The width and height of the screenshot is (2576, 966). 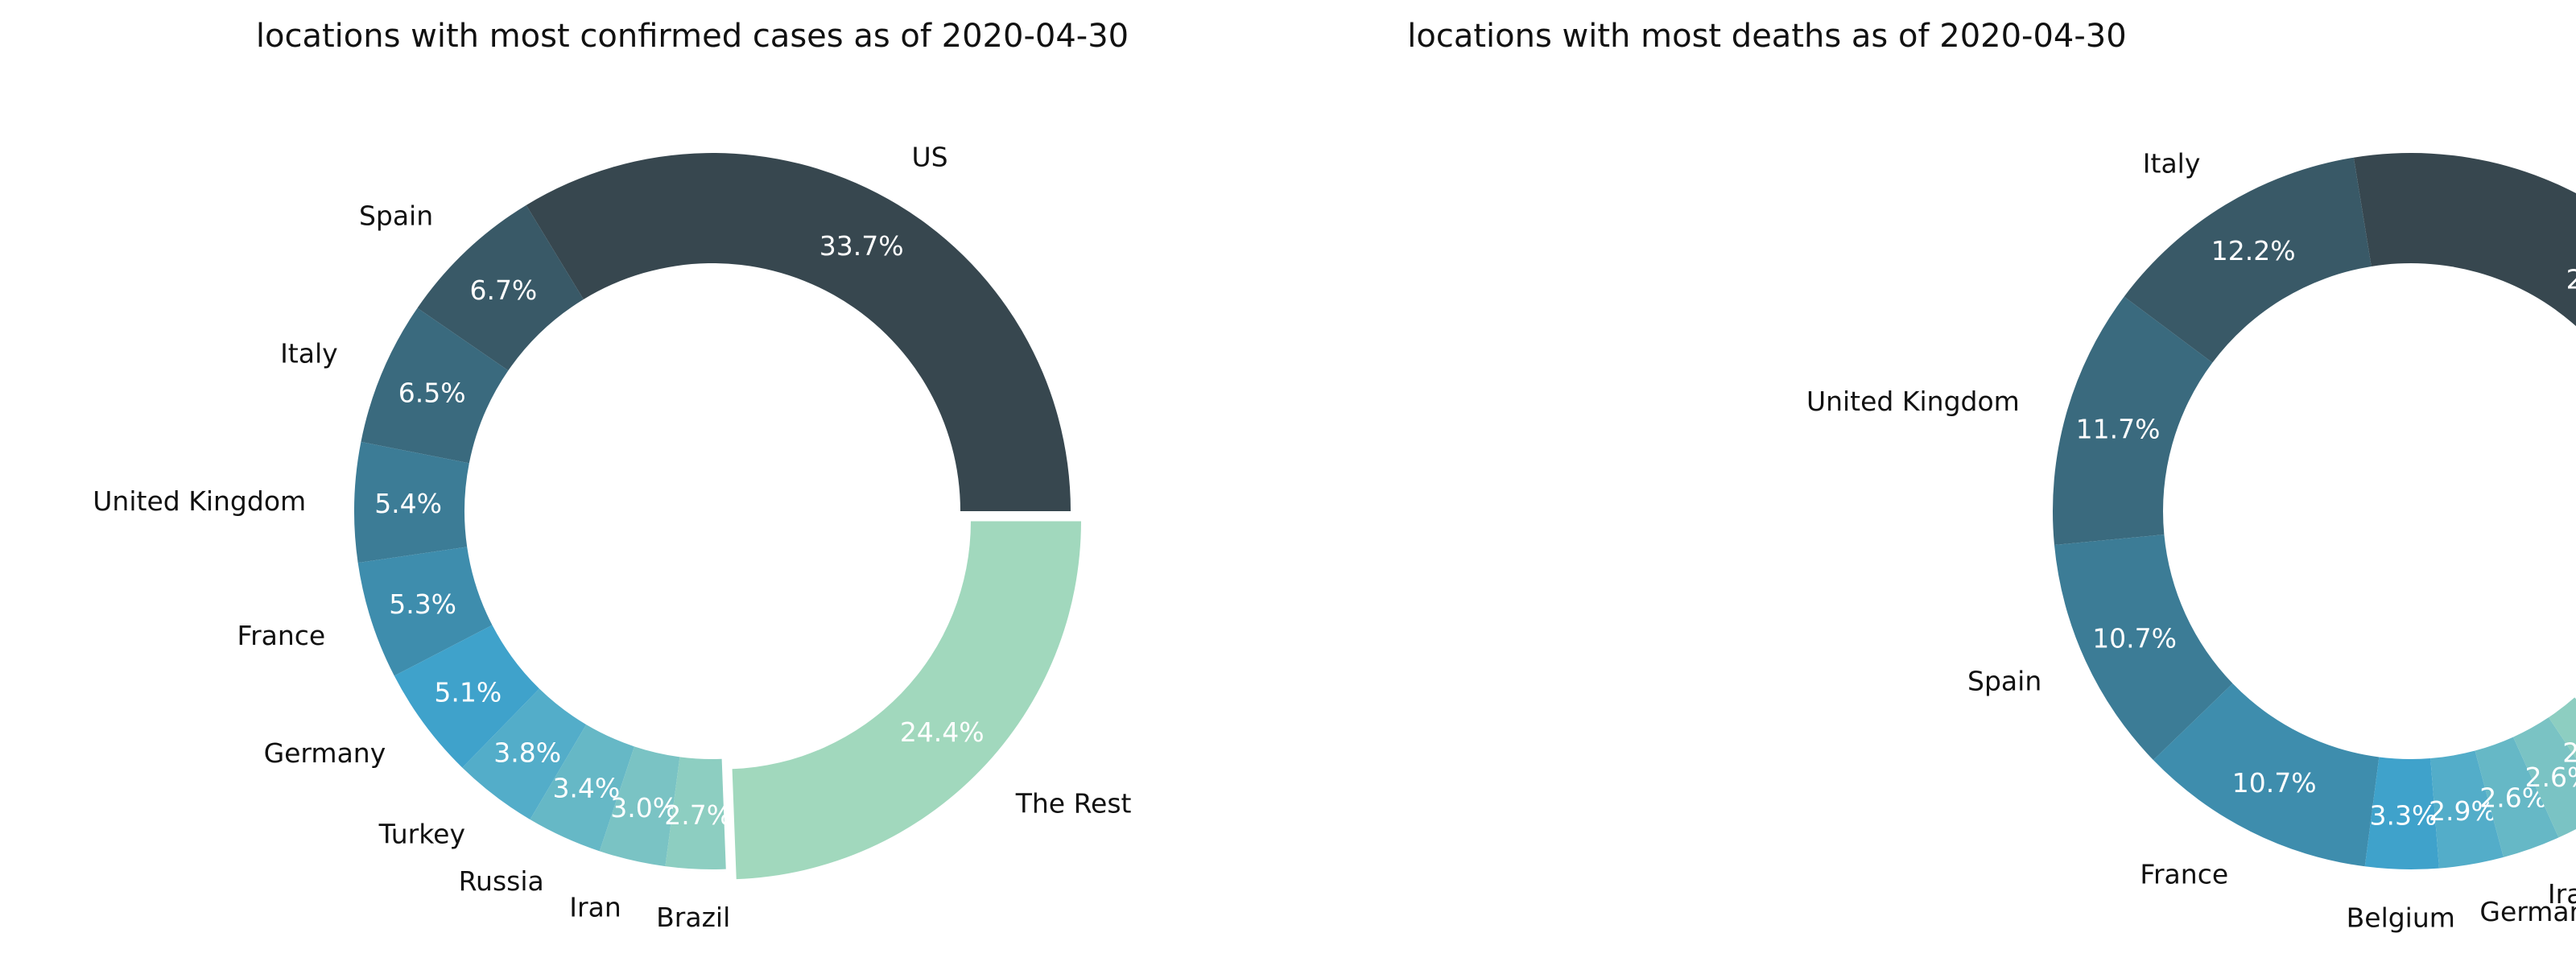 What do you see at coordinates (503, 290) in the screenshot?
I see `slice-percent-spain: 6.7%` at bounding box center [503, 290].